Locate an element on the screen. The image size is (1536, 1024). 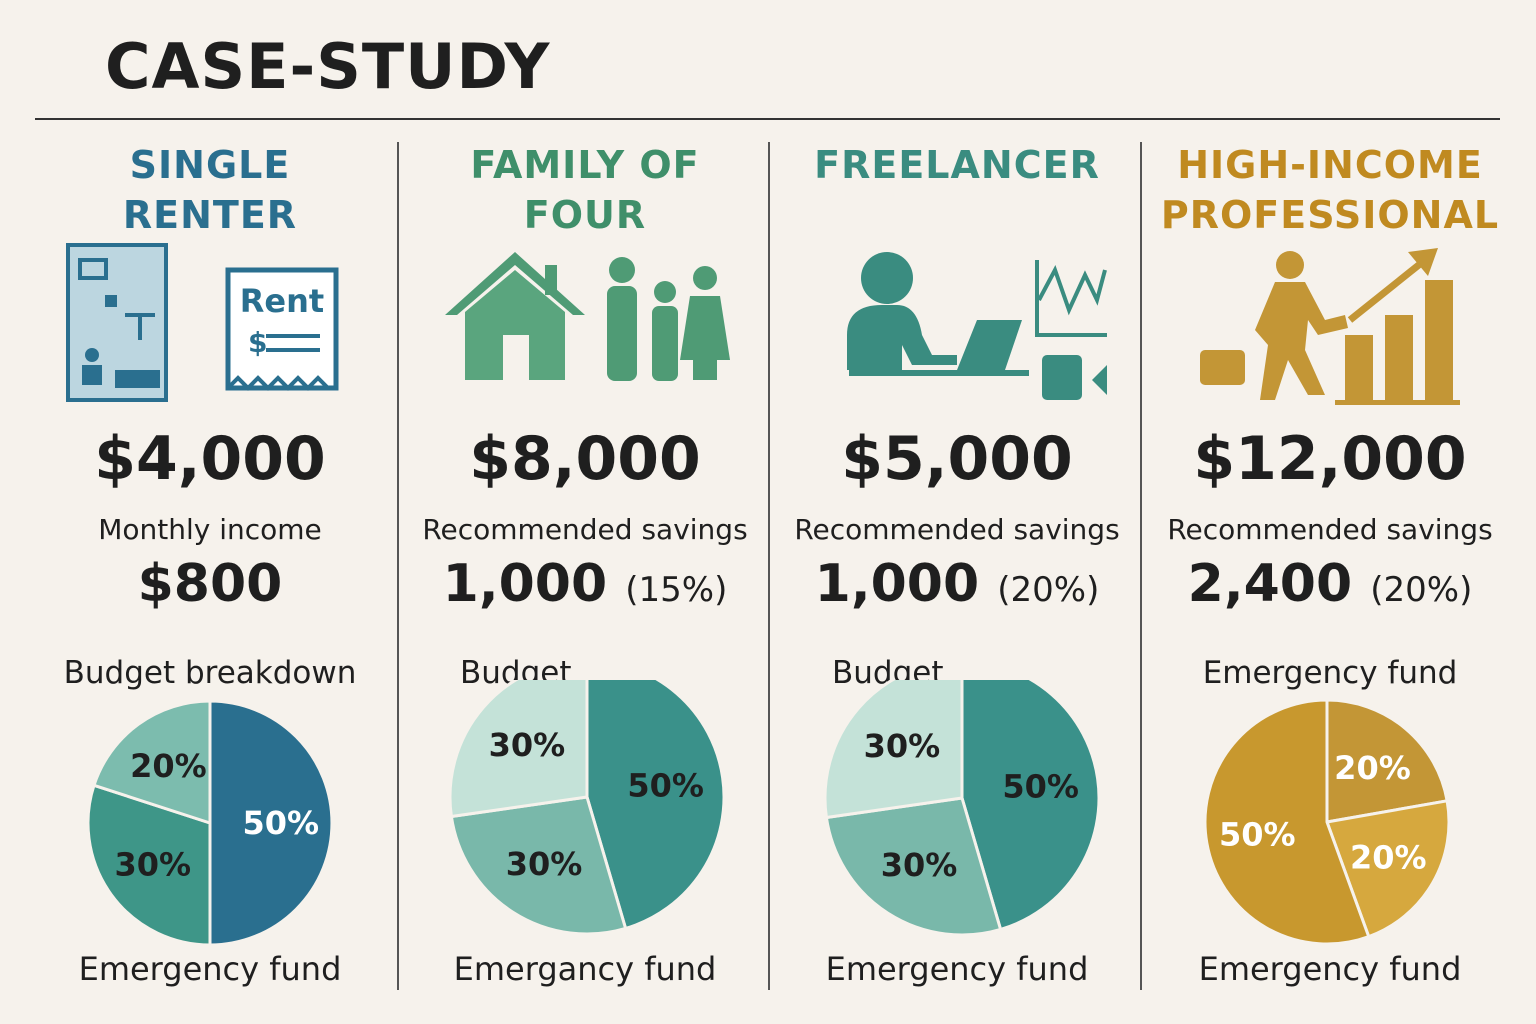
budget-pie-chart: 50% 30% 20% is located at coordinates (210, 823).